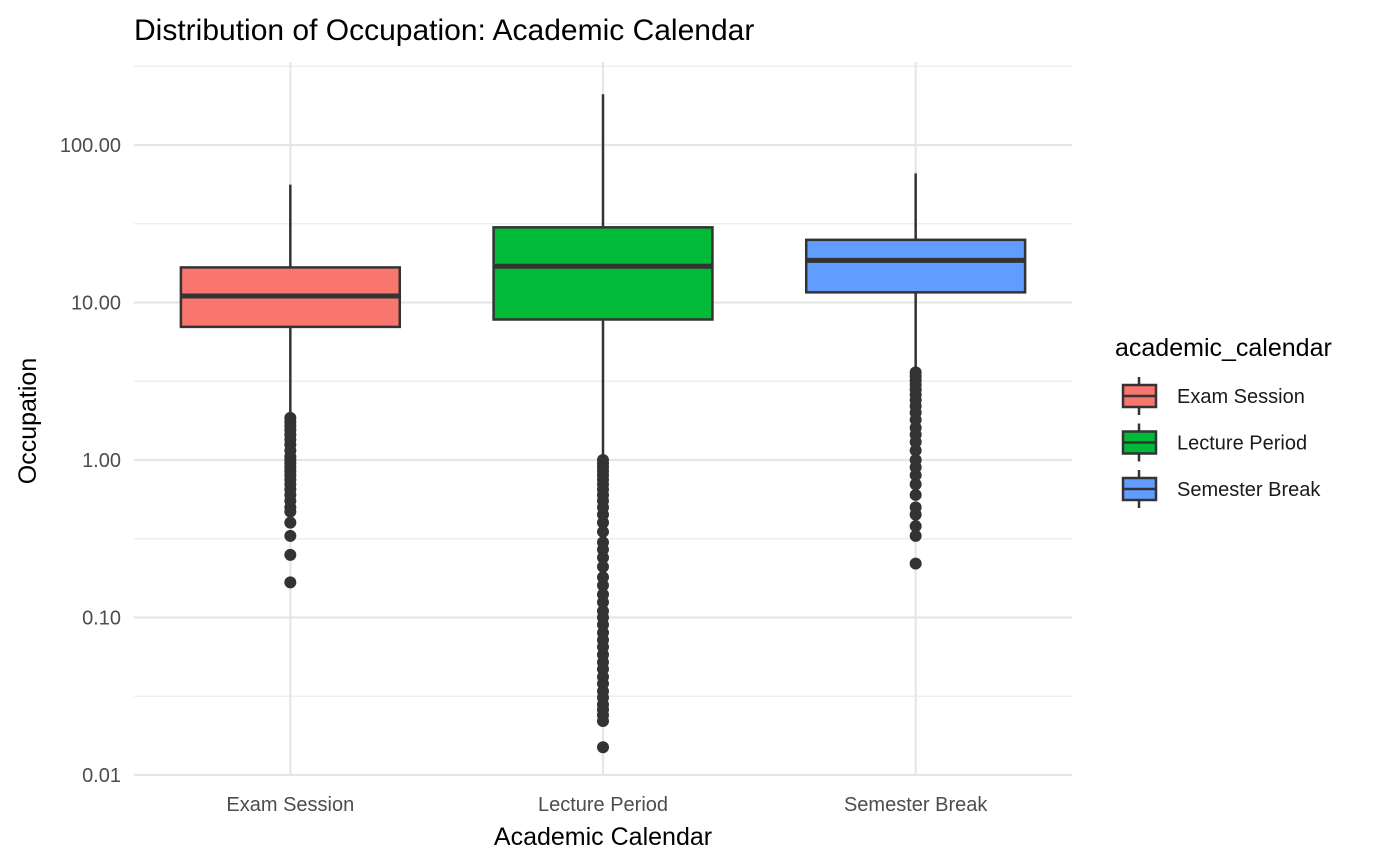  I want to click on x-tick-label: Lecture Period, so click(603, 805).